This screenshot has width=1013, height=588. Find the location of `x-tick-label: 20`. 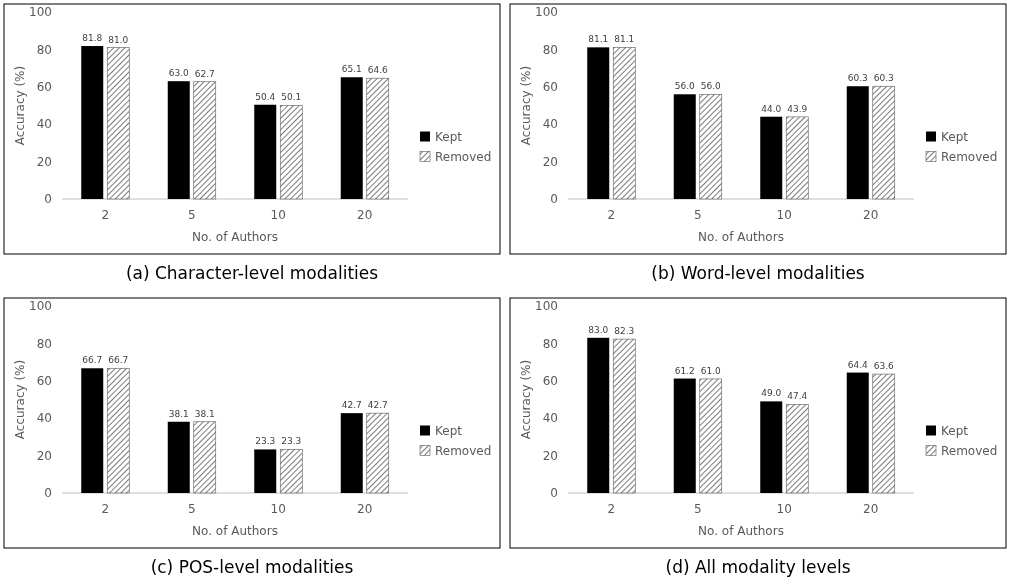

x-tick-label: 20 is located at coordinates (365, 215).